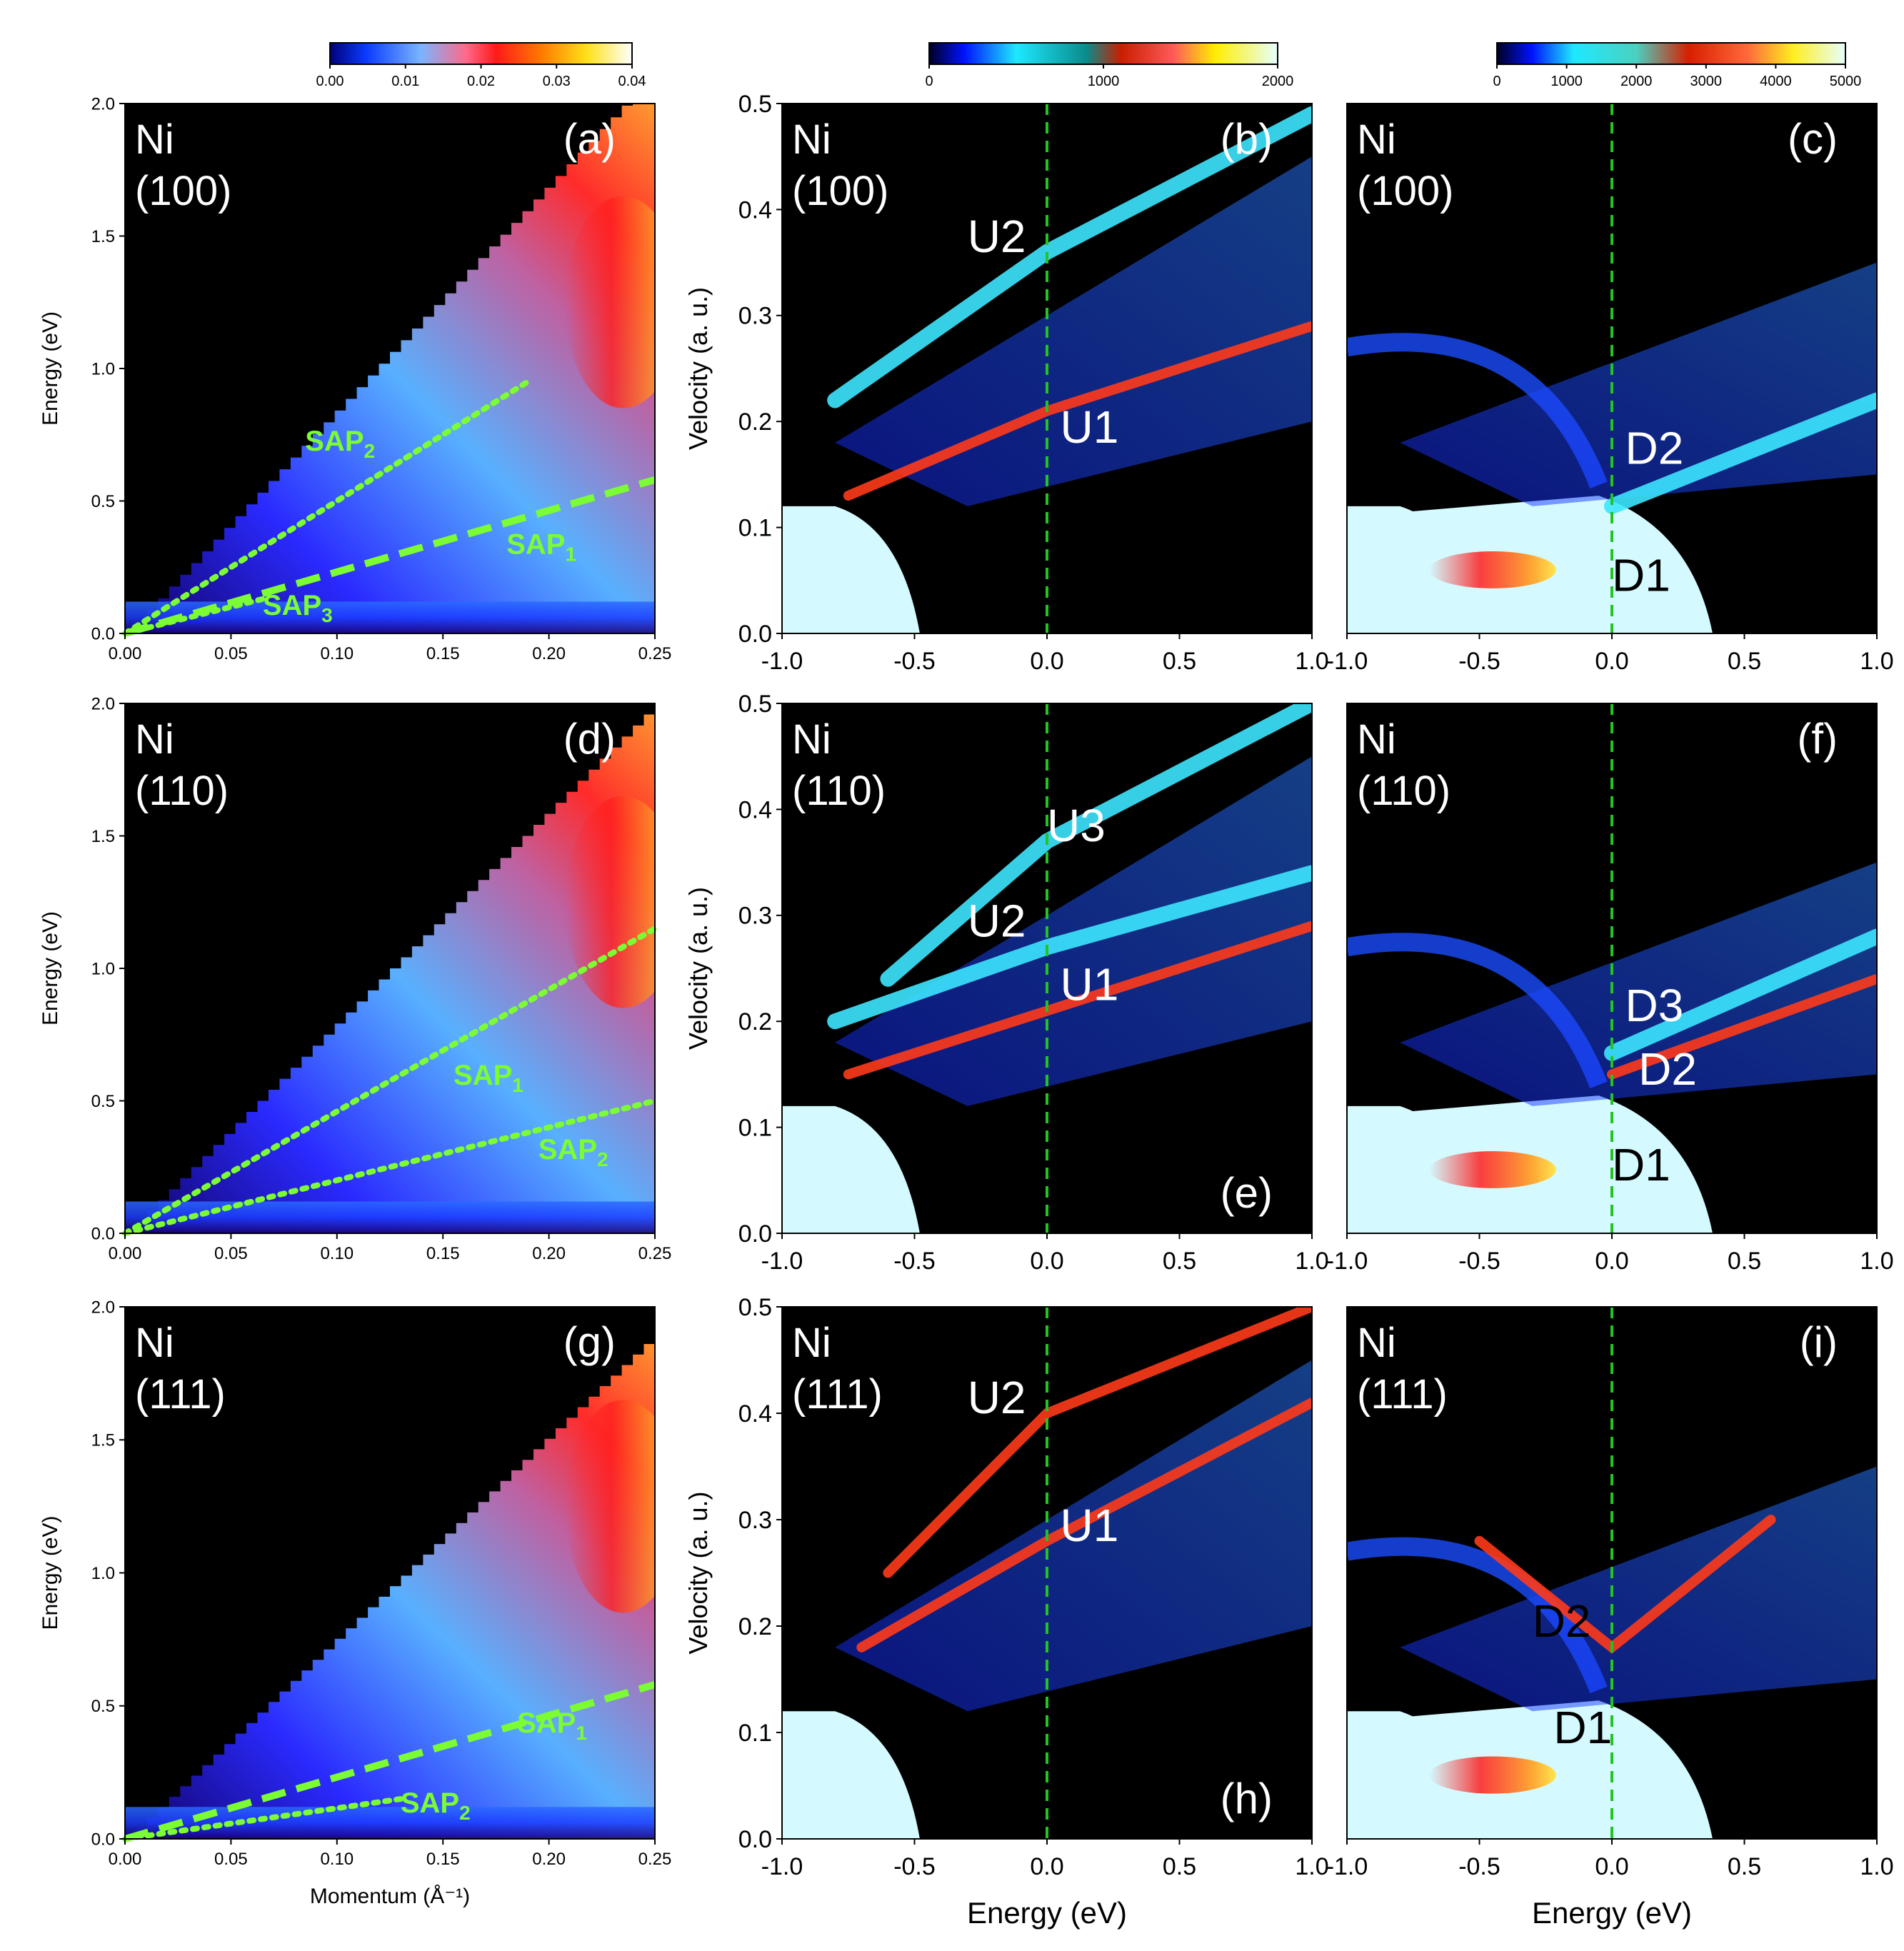  Describe the element at coordinates (557, 82) in the screenshot. I see `colorbar-tick-label: 0.03` at that location.